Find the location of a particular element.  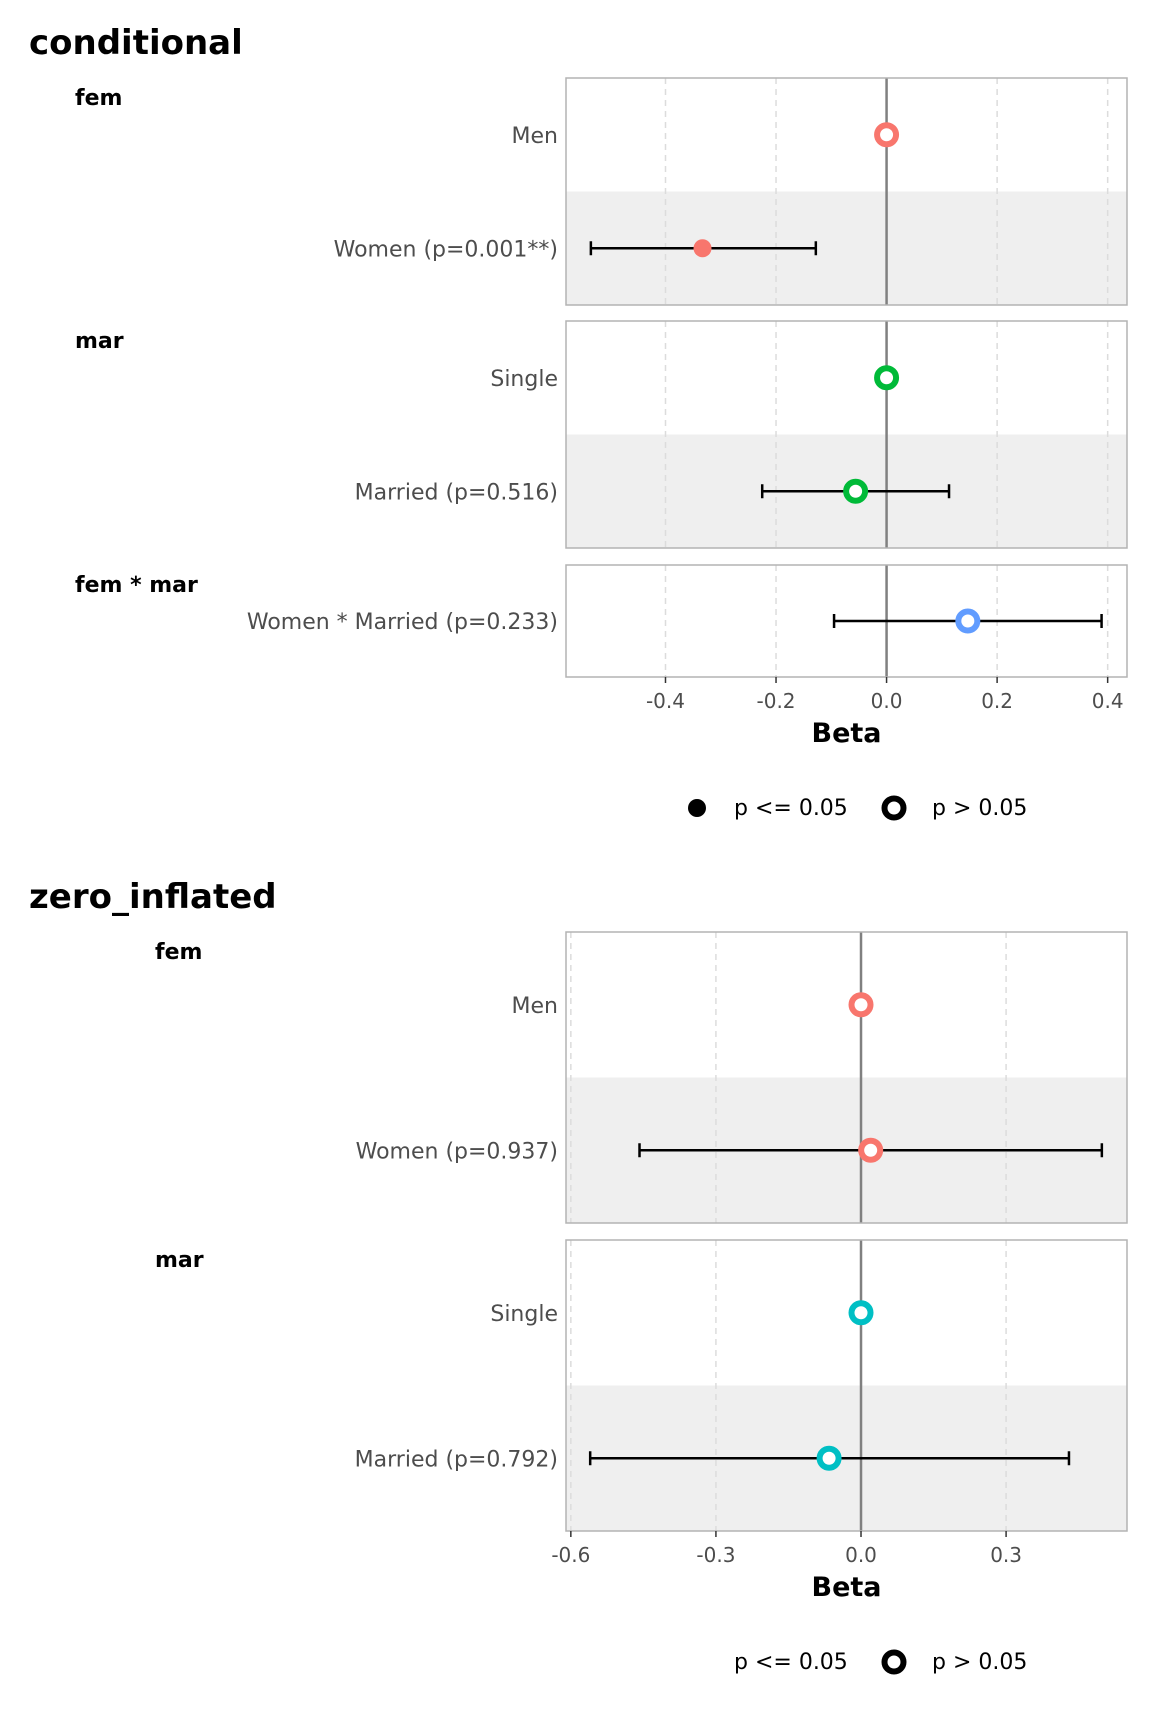

facet-panel-fem-mar: fem * mar Women * Married (p=0.233) is located at coordinates (601, 621).